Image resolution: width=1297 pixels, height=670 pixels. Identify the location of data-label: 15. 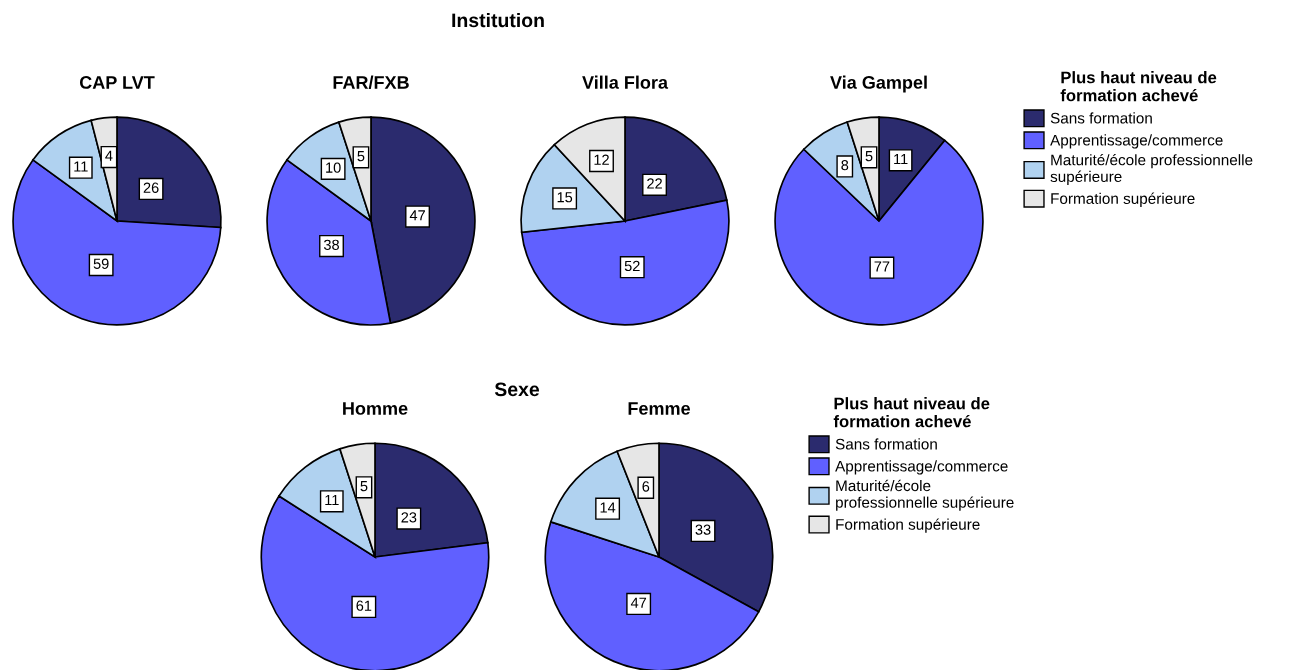
(565, 197).